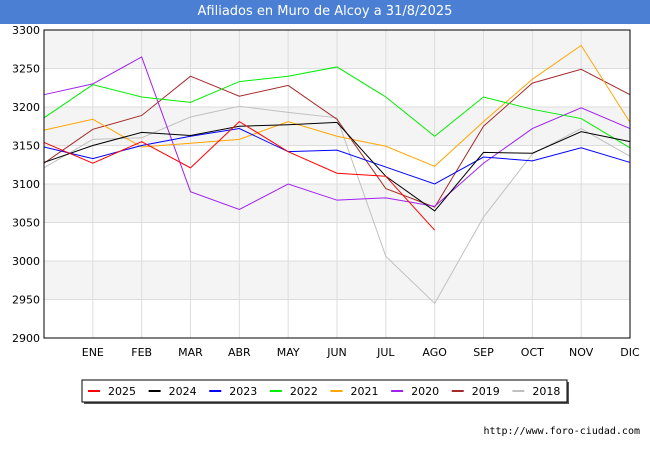 The width and height of the screenshot is (650, 450). What do you see at coordinates (26, 300) in the screenshot?
I see `y-tick-label: 2950` at bounding box center [26, 300].